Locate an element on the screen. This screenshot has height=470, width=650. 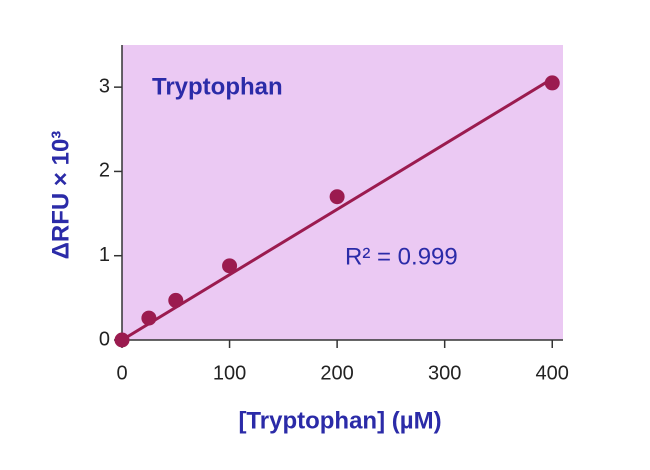
y-tick-label: 0 is located at coordinates (104, 339).